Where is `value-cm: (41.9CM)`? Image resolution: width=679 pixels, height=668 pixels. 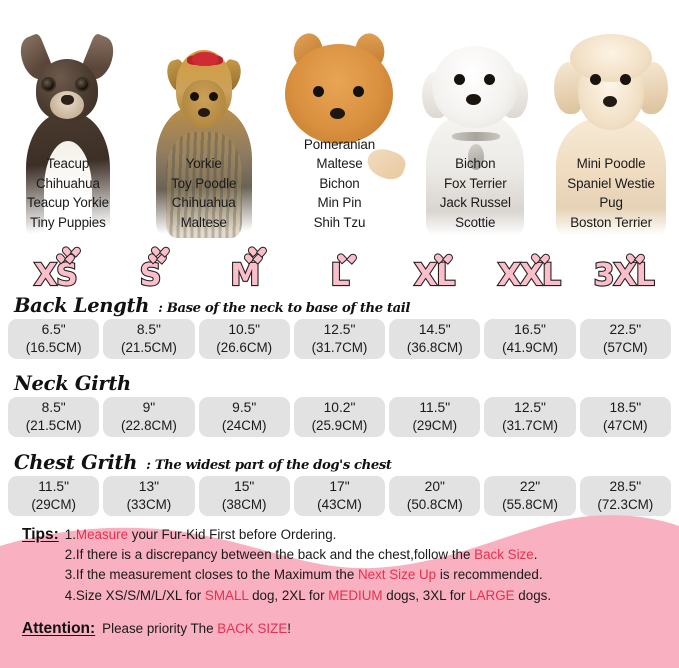 value-cm: (41.9CM) is located at coordinates (530, 347).